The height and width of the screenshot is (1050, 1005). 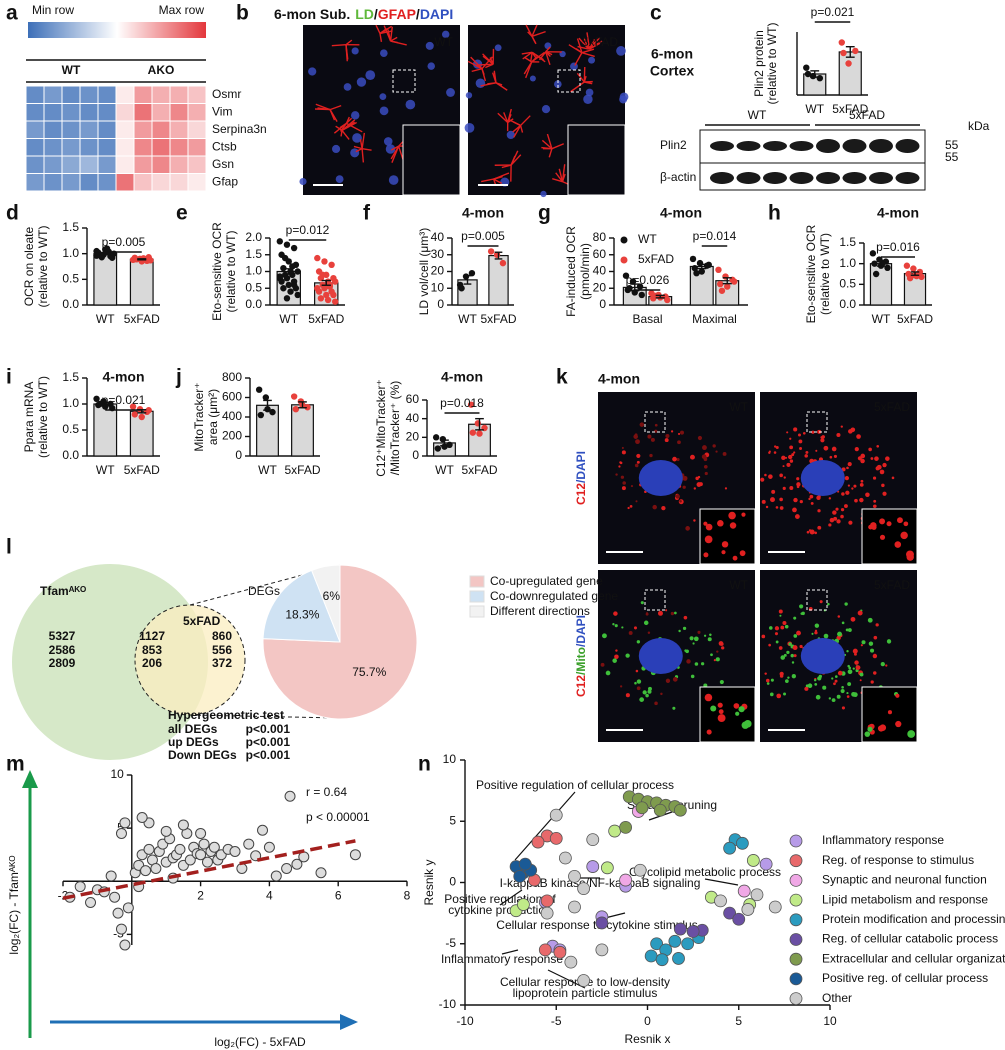 I want to click on inset, so click(x=431, y=160).